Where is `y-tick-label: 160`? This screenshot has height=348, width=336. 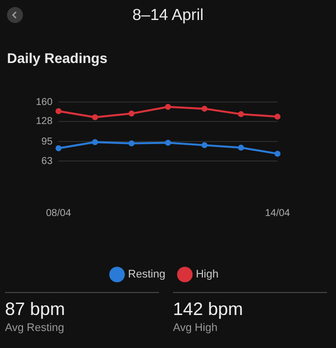
y-tick-label: 160 is located at coordinates (44, 102).